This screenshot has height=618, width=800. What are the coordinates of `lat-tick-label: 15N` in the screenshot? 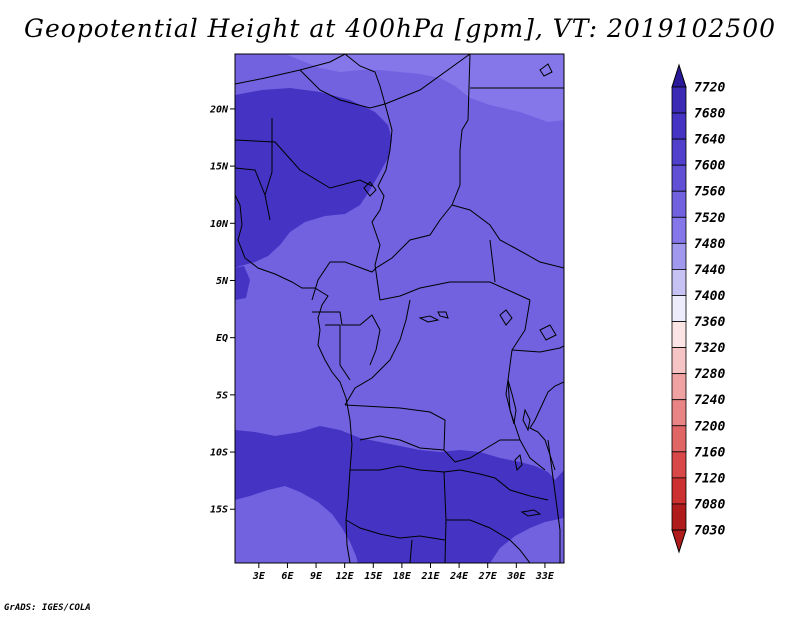 It's located at (219, 167).